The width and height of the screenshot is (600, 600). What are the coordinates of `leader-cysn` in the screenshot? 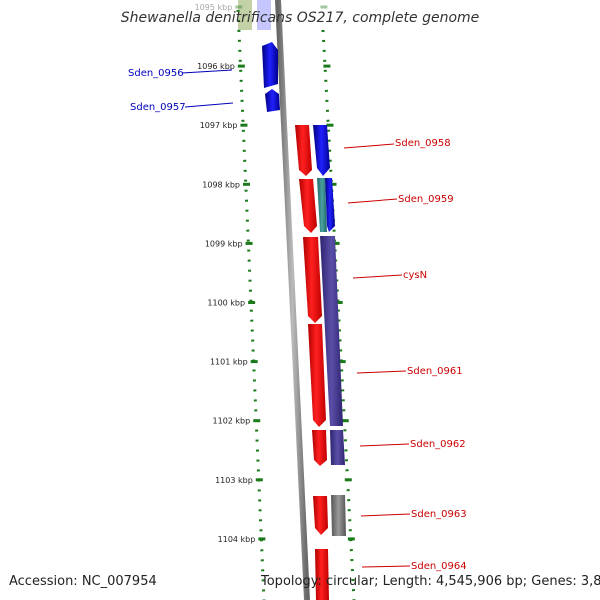 It's located at (377, 276).